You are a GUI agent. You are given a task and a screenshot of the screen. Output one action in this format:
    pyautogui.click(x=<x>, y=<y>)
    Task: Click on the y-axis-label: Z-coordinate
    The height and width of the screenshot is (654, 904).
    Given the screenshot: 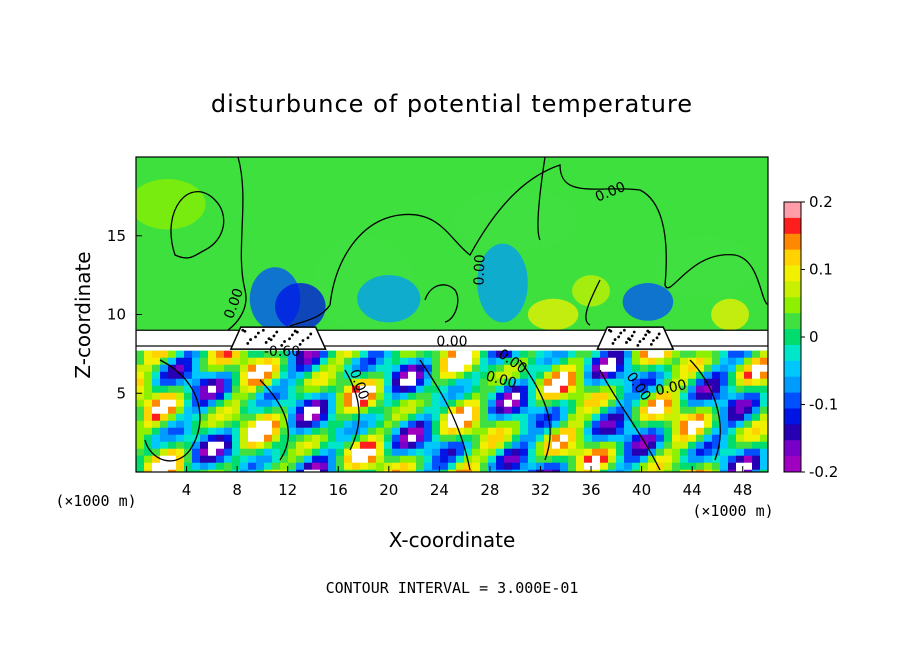 What is the action you would take?
    pyautogui.click(x=83, y=314)
    